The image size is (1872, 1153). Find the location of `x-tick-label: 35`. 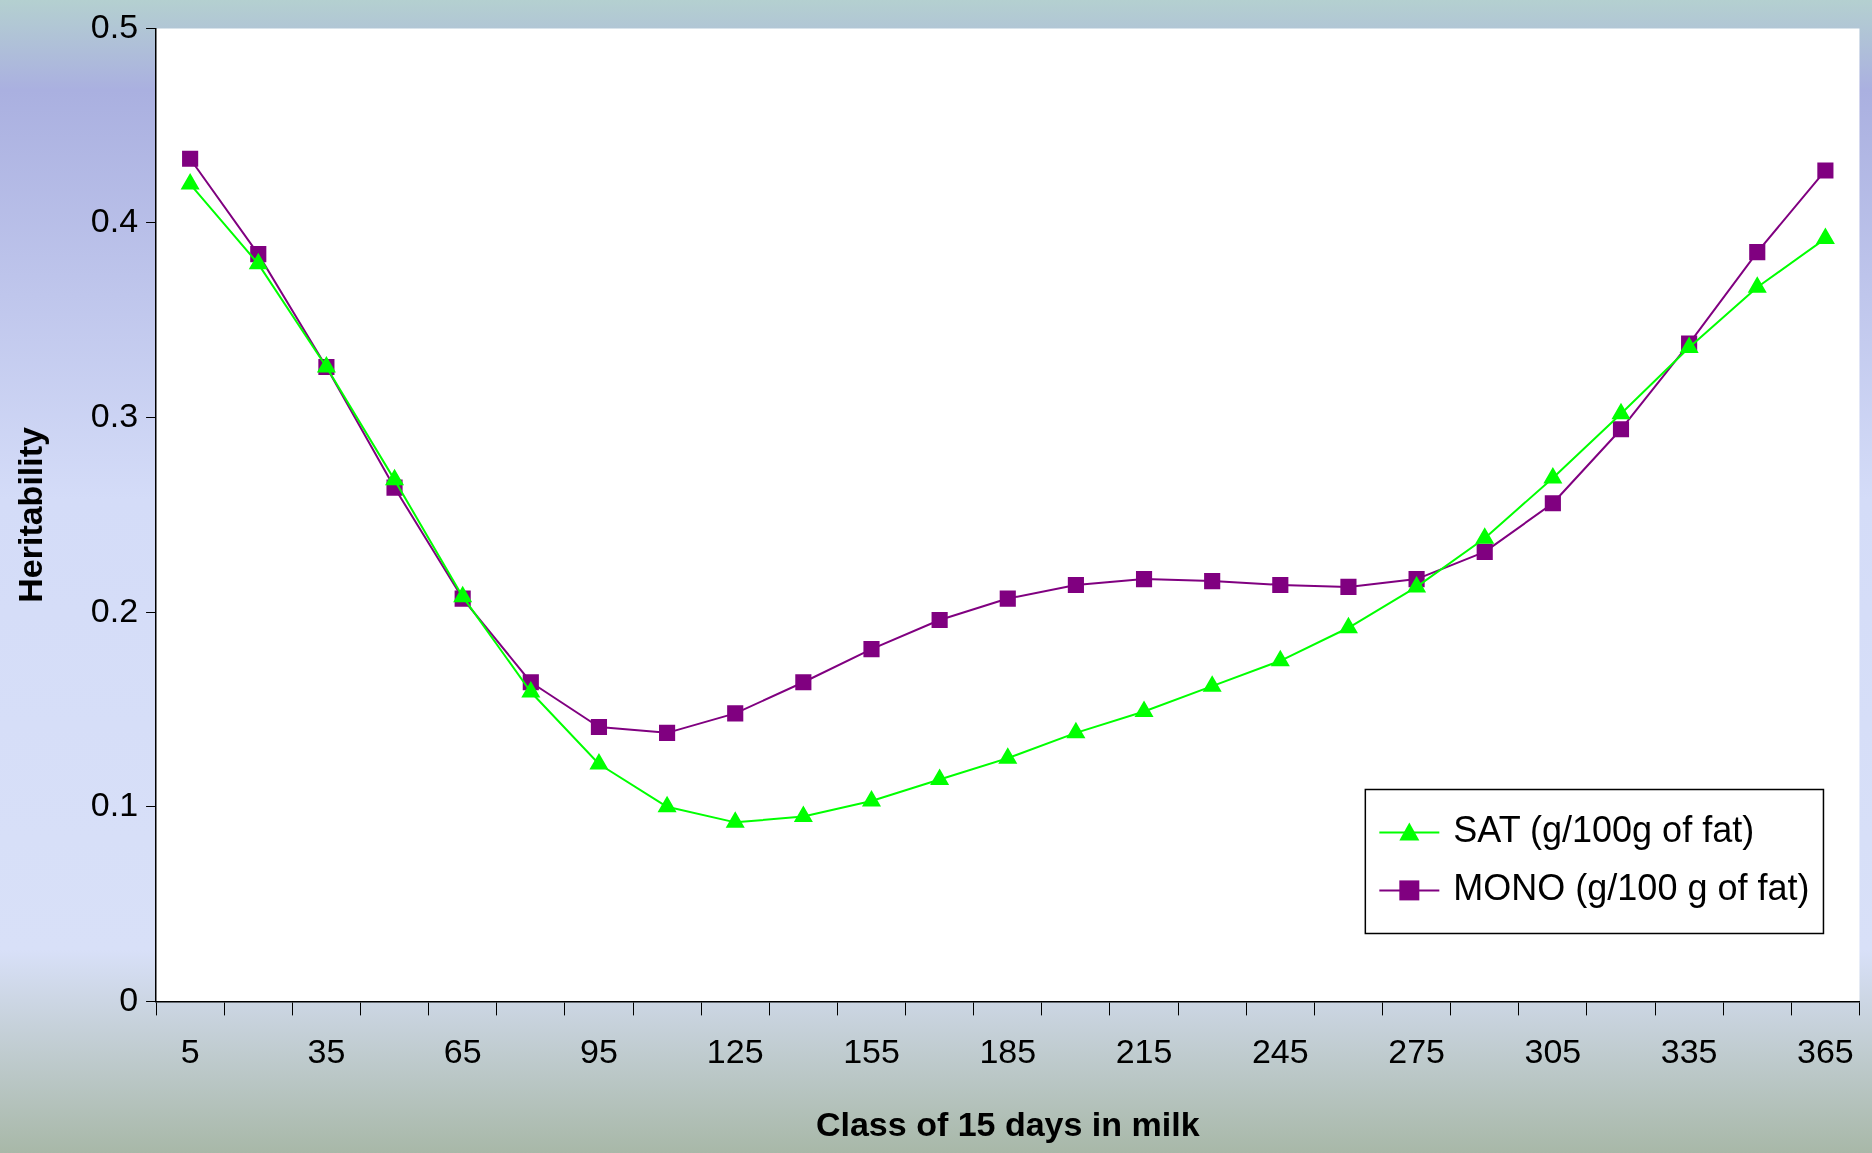

x-tick-label: 35 is located at coordinates (326, 1051).